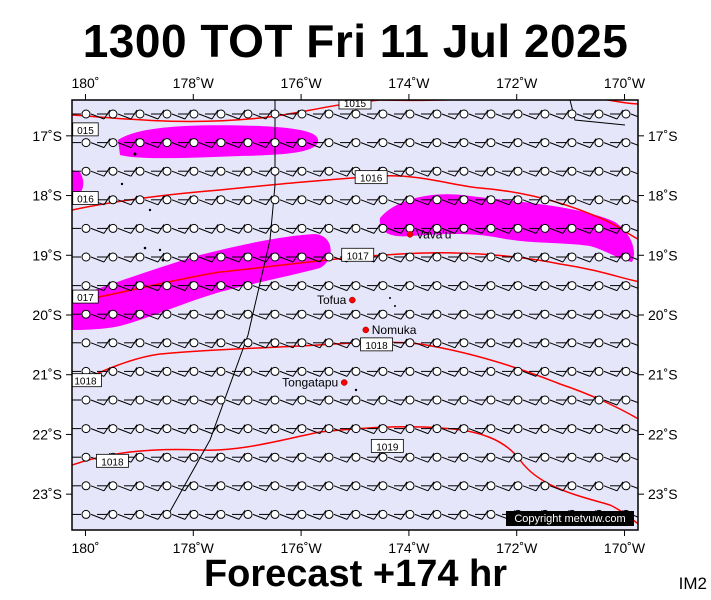 This screenshot has width=711, height=600. I want to click on lat-label-right: 19˚S, so click(663, 255).